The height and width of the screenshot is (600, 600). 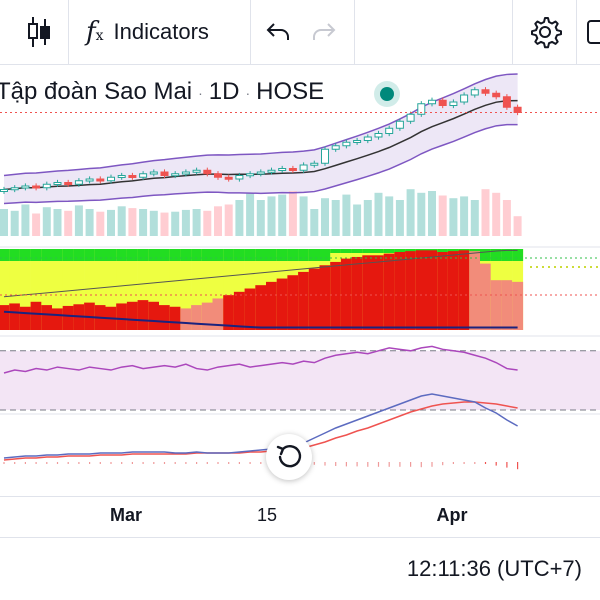 I want to click on time-axis: Mar 15 Apr, so click(x=300, y=517).